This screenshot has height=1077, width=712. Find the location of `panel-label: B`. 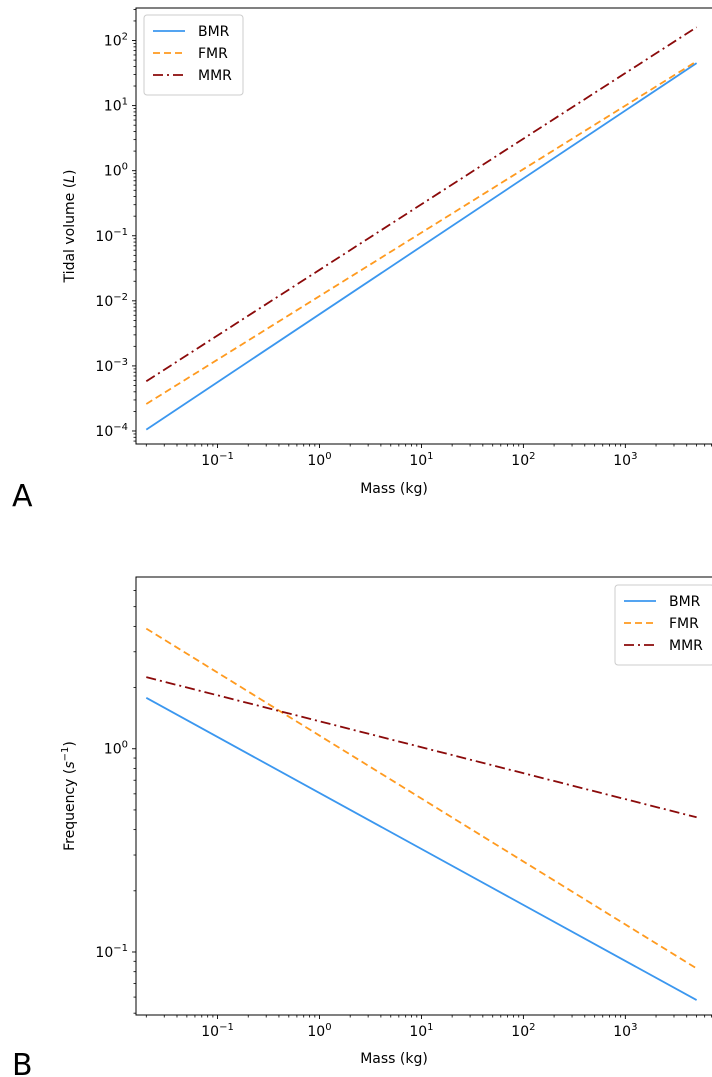

panel-label: B is located at coordinates (22, 1062).